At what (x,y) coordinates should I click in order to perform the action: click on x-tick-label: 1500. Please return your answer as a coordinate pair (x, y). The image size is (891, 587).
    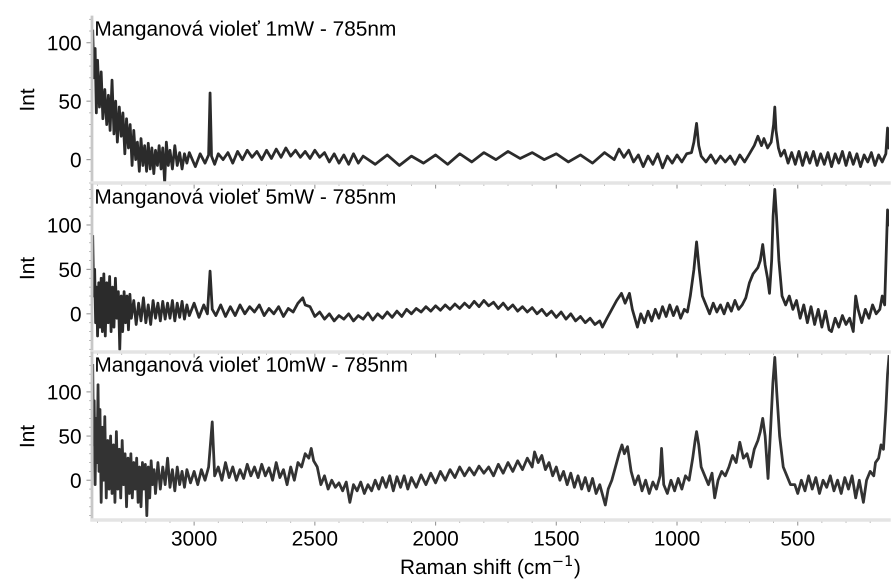
    Looking at the image, I should click on (556, 538).